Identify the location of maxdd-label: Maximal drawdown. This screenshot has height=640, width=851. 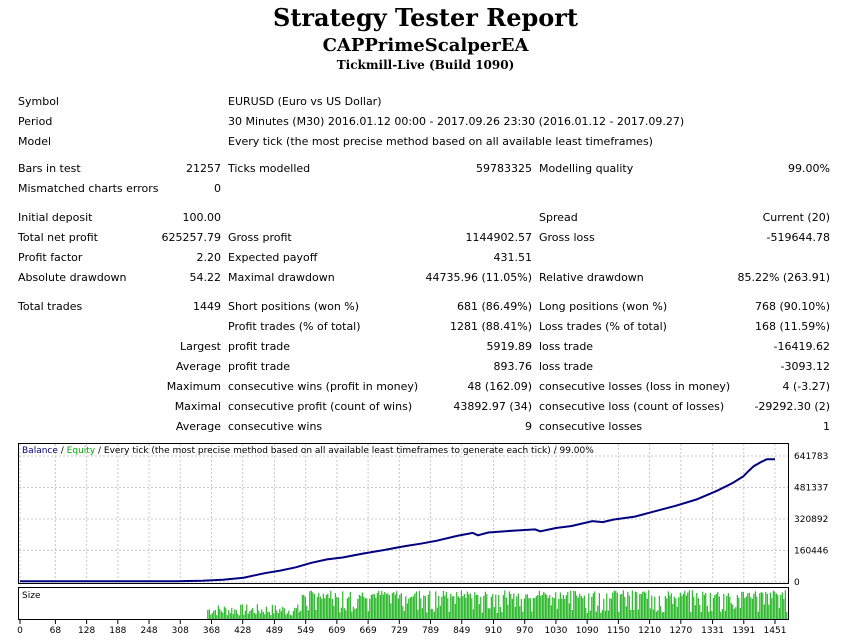
(281, 277).